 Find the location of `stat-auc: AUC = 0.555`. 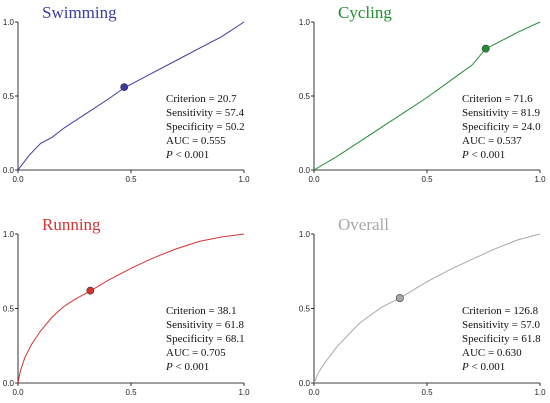

stat-auc: AUC = 0.555 is located at coordinates (196, 141).